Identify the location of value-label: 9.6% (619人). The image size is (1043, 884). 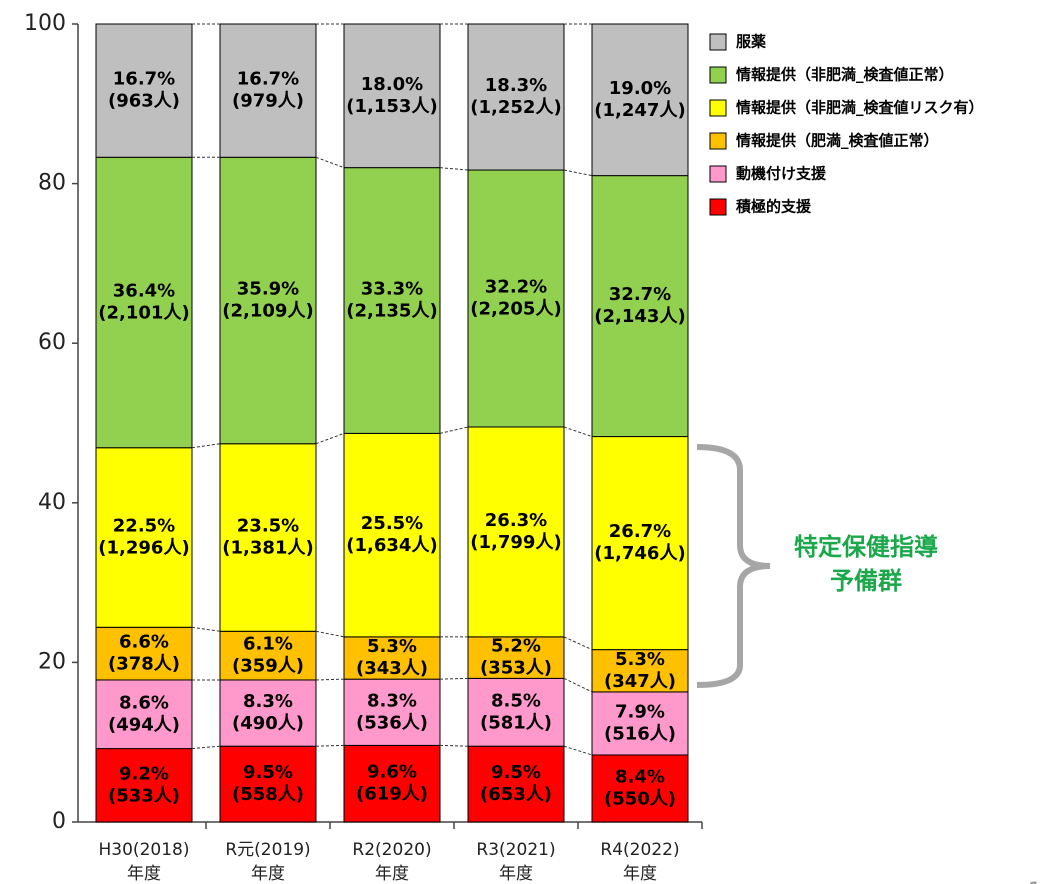
(392, 783).